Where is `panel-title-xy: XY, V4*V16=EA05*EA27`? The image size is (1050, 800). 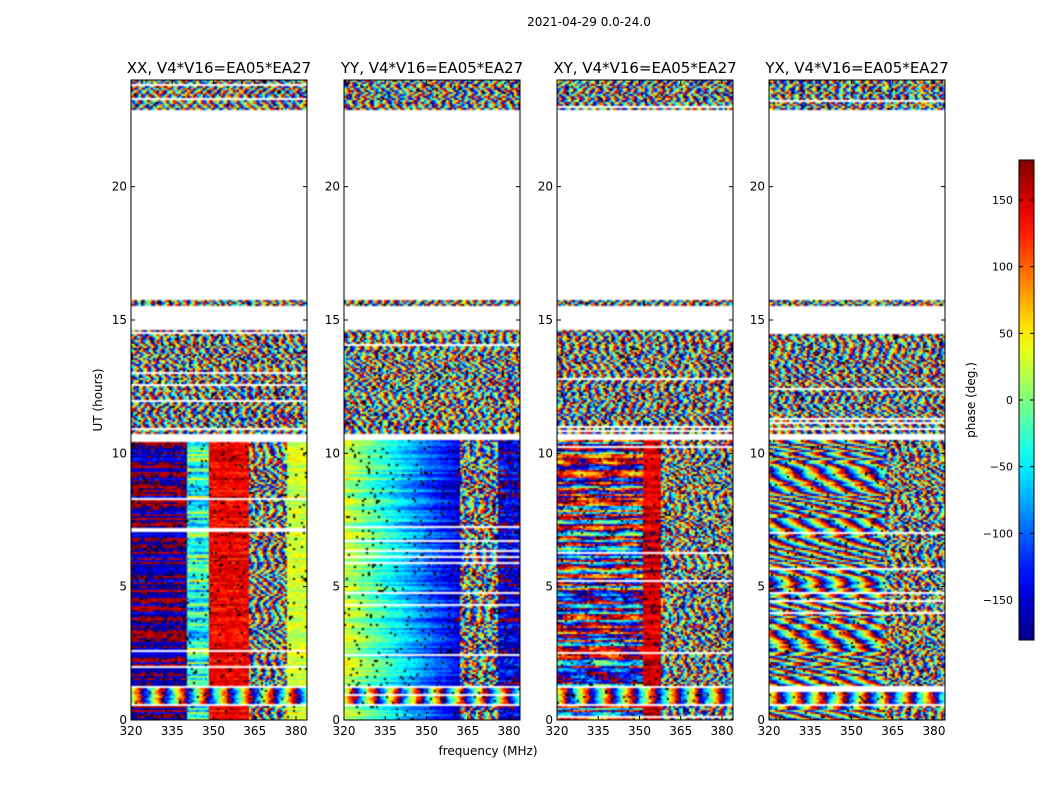
panel-title-xy: XY, V4*V16=EA05*EA27 is located at coordinates (644, 68).